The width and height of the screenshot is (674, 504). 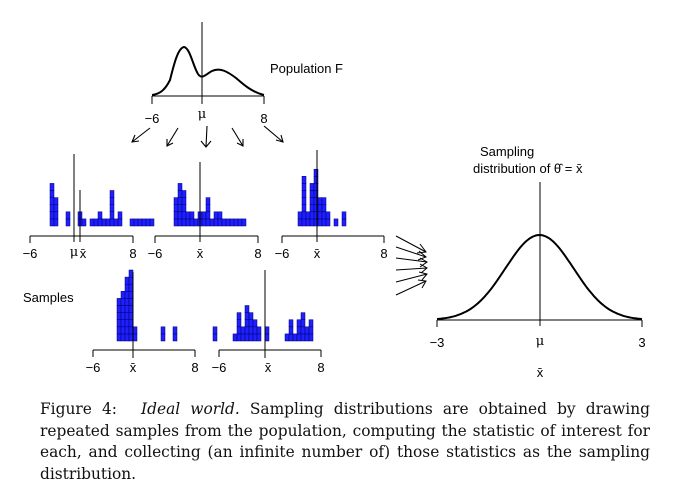 I want to click on sample-3-tick-left: −6, so click(x=282, y=253).